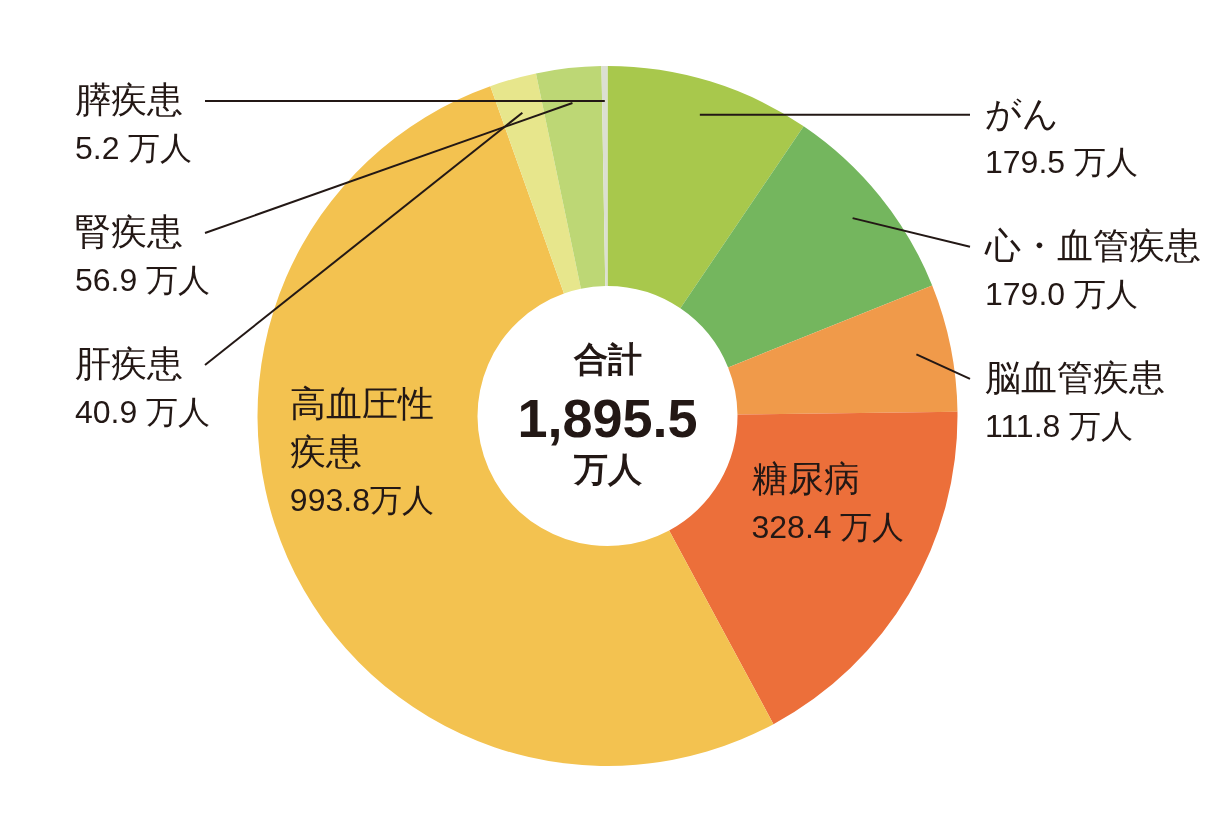 Image resolution: width=1215 pixels, height=832 pixels. What do you see at coordinates (1092, 245) in the screenshot?
I see `slice-label: 心・血管疾患` at bounding box center [1092, 245].